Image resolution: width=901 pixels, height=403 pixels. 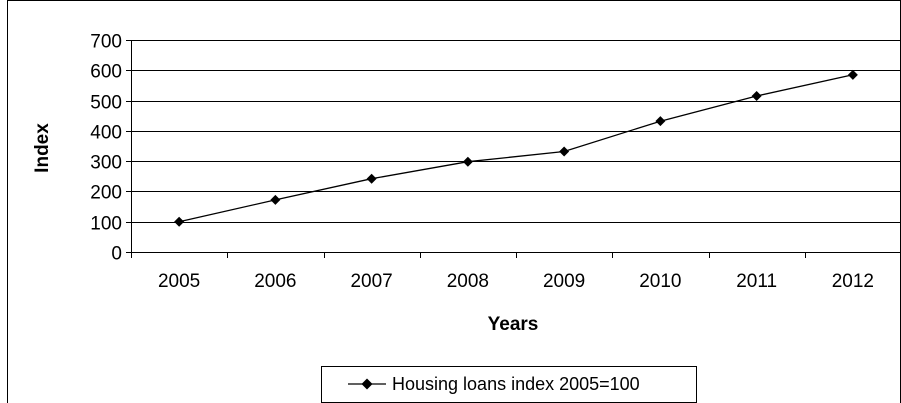 What do you see at coordinates (106, 133) in the screenshot?
I see `y-tick-label-400: 400` at bounding box center [106, 133].